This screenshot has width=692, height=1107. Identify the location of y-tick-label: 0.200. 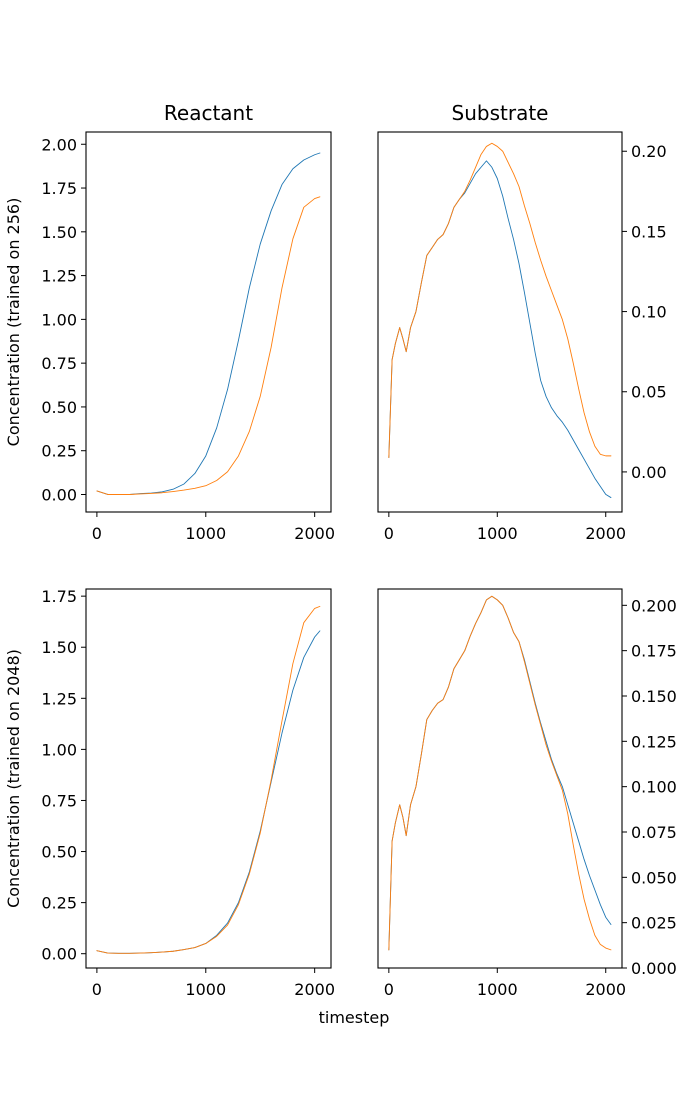
(654, 605).